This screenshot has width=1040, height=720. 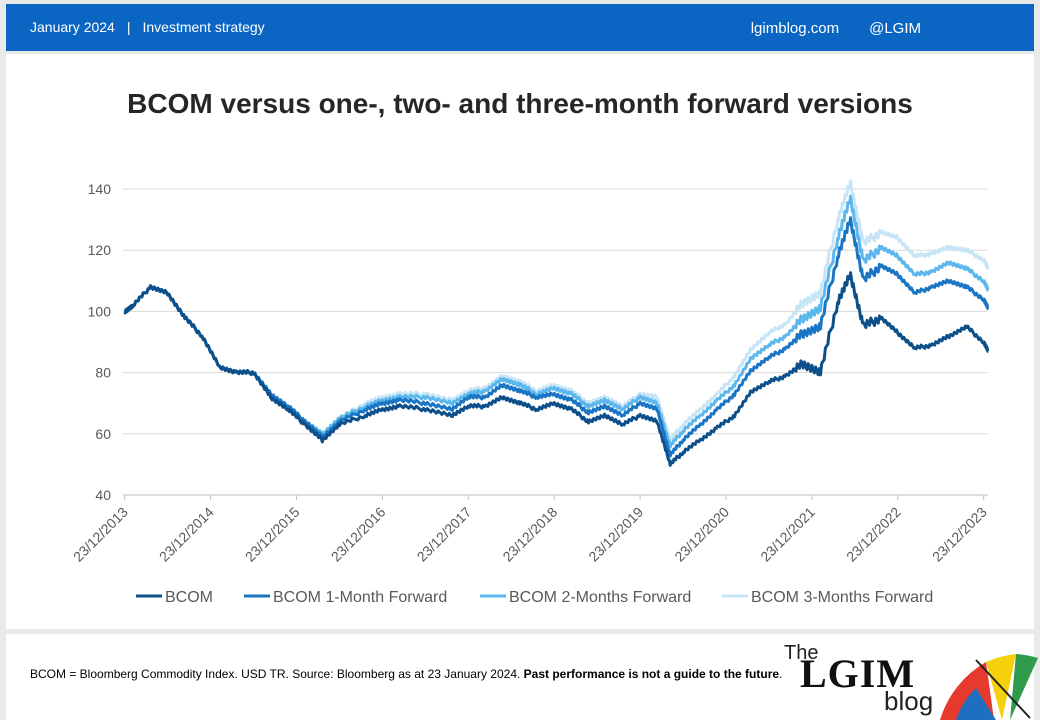 What do you see at coordinates (272, 534) in the screenshot?
I see `x-tick-label: 23/12/2015` at bounding box center [272, 534].